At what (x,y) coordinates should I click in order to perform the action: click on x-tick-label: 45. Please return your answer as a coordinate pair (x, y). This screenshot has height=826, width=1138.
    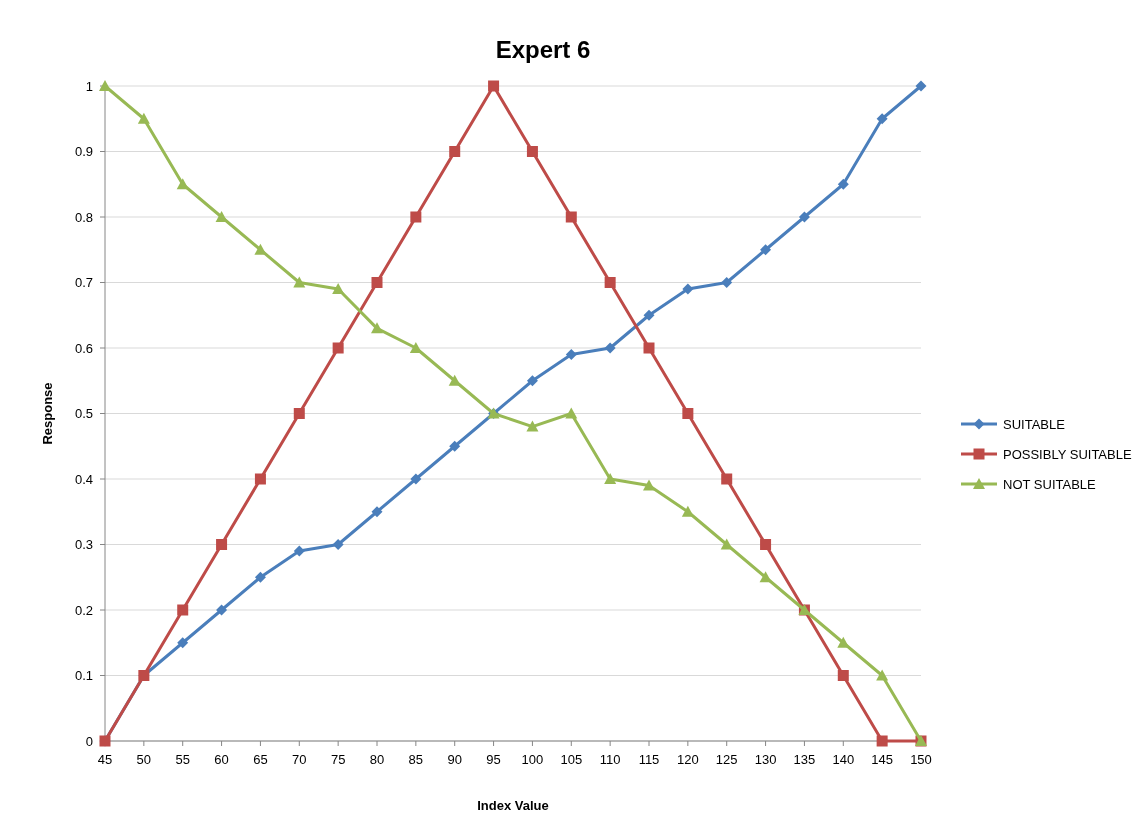
    Looking at the image, I should click on (105, 759).